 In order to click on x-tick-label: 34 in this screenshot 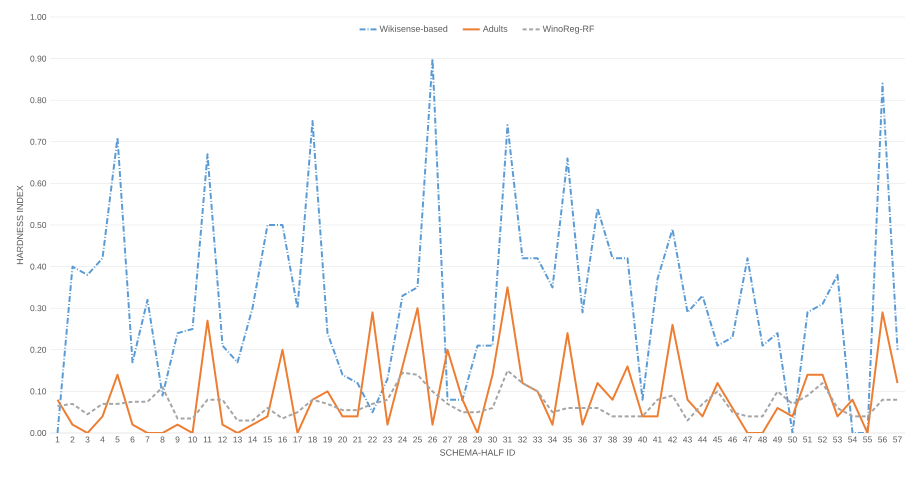, I will do `click(552, 439)`.